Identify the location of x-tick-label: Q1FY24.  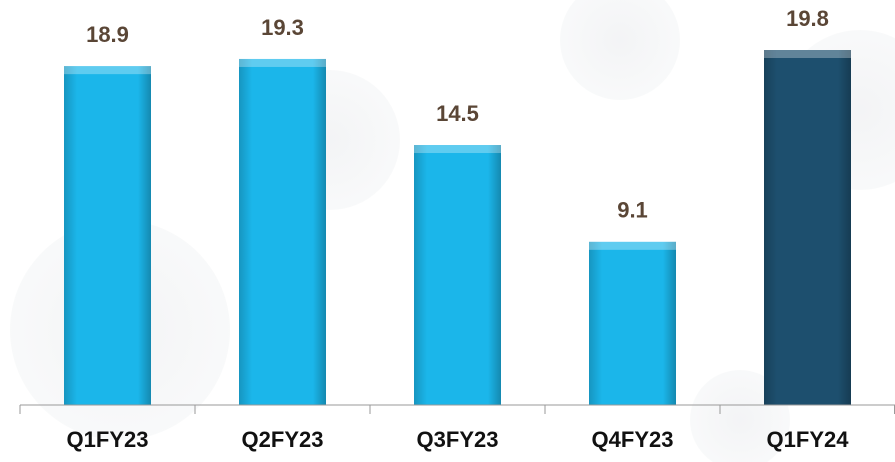
(808, 439).